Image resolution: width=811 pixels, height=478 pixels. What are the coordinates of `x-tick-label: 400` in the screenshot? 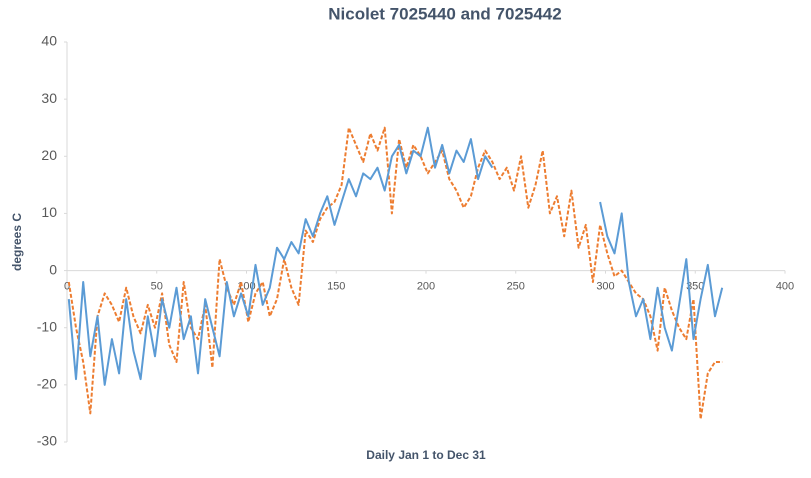 It's located at (785, 286).